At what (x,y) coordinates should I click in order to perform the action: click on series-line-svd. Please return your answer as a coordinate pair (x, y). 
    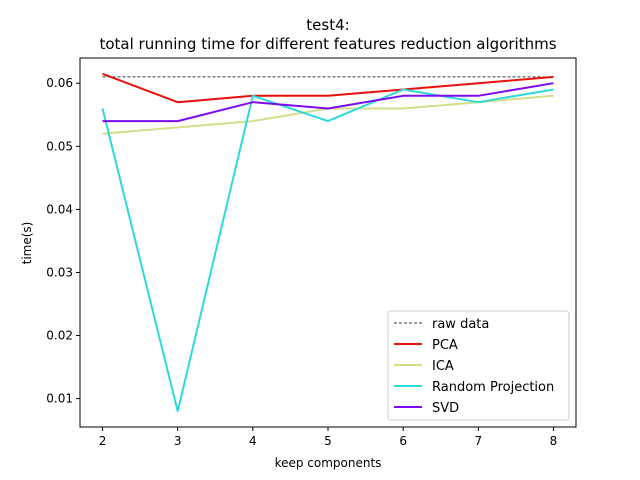
    Looking at the image, I should click on (328, 102).